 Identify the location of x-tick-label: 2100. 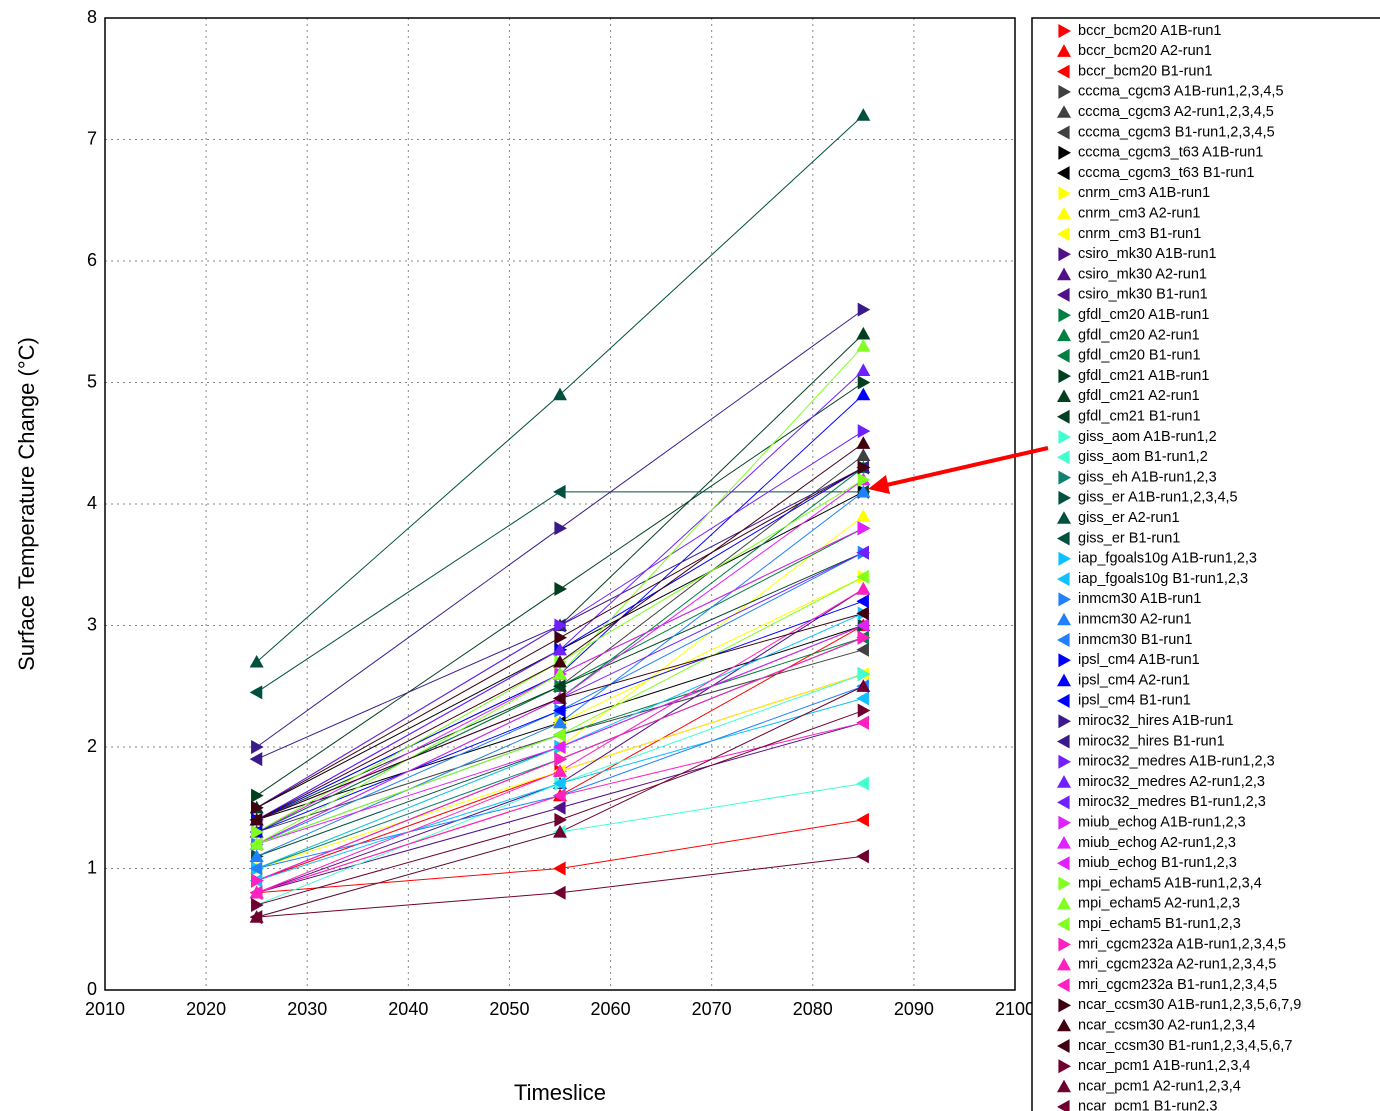
(1015, 1009).